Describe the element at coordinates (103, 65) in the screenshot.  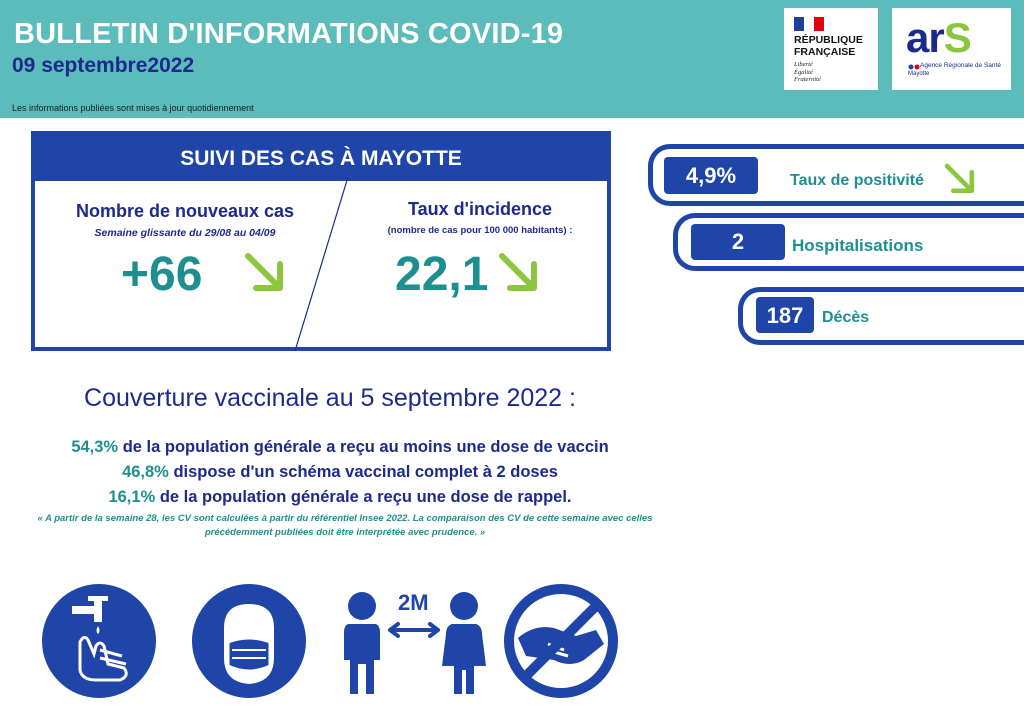
I see `bulletin-date: 09 septembre2022` at that location.